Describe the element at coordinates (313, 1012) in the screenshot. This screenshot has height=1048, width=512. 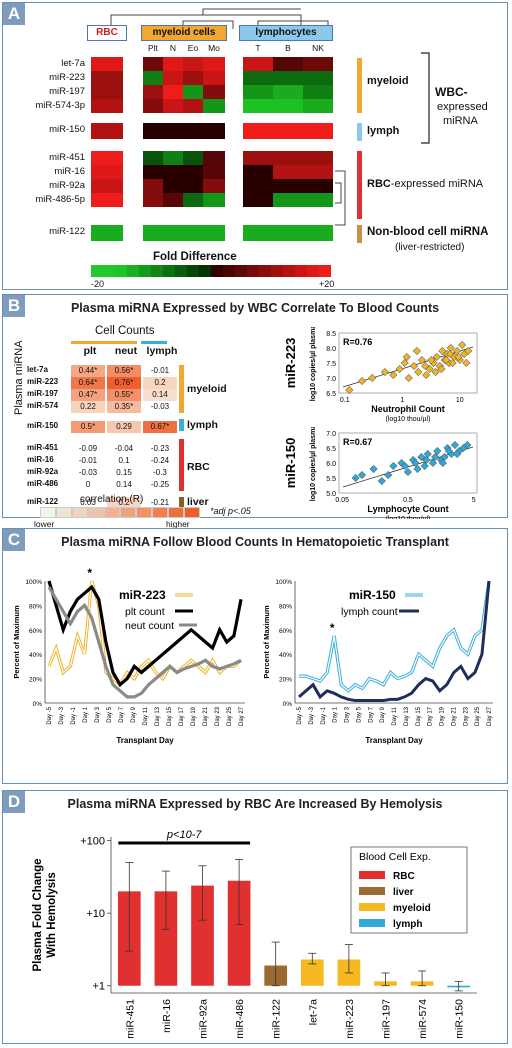
I see `x-tick-label: let-7a` at that location.